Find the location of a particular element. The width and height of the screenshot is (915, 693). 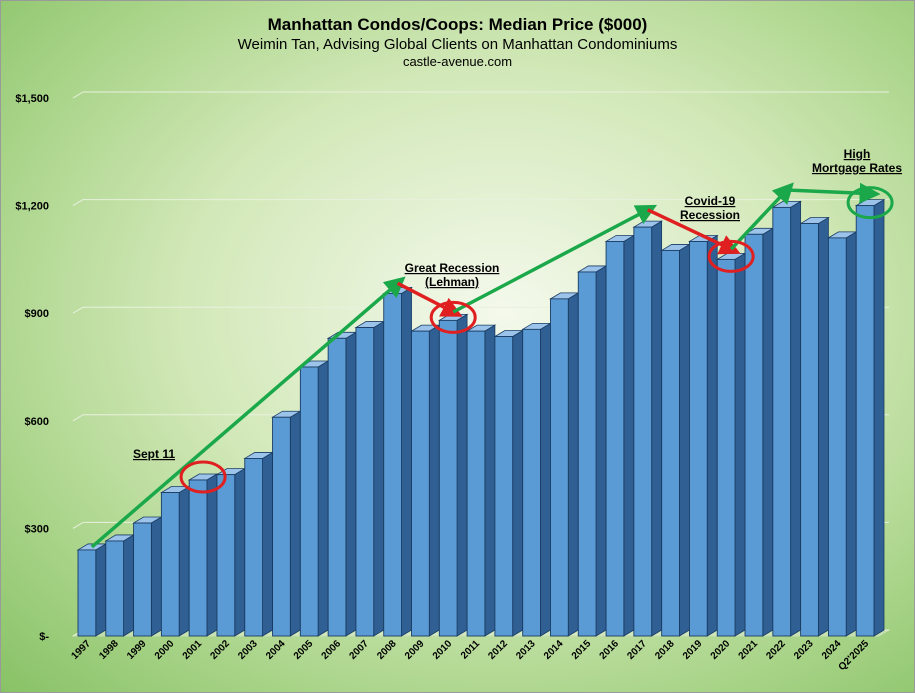

annotation-label: Mortgage Rates is located at coordinates (857, 168).